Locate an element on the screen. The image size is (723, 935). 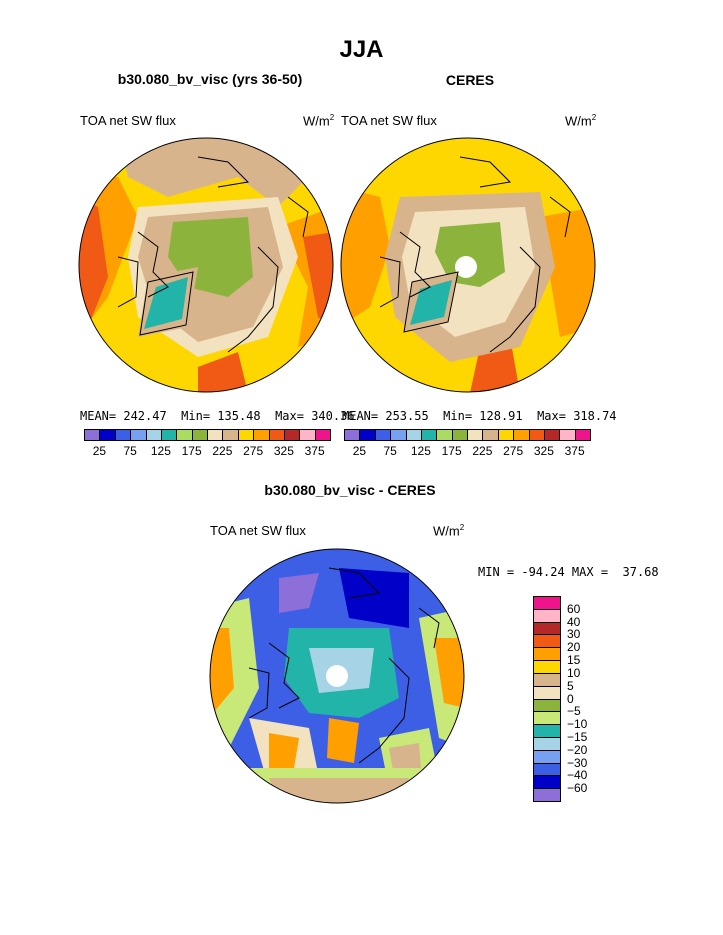
right-stats: MEAN= 253.55 Min= 128.91 Max= 318.74 is located at coordinates (479, 416).